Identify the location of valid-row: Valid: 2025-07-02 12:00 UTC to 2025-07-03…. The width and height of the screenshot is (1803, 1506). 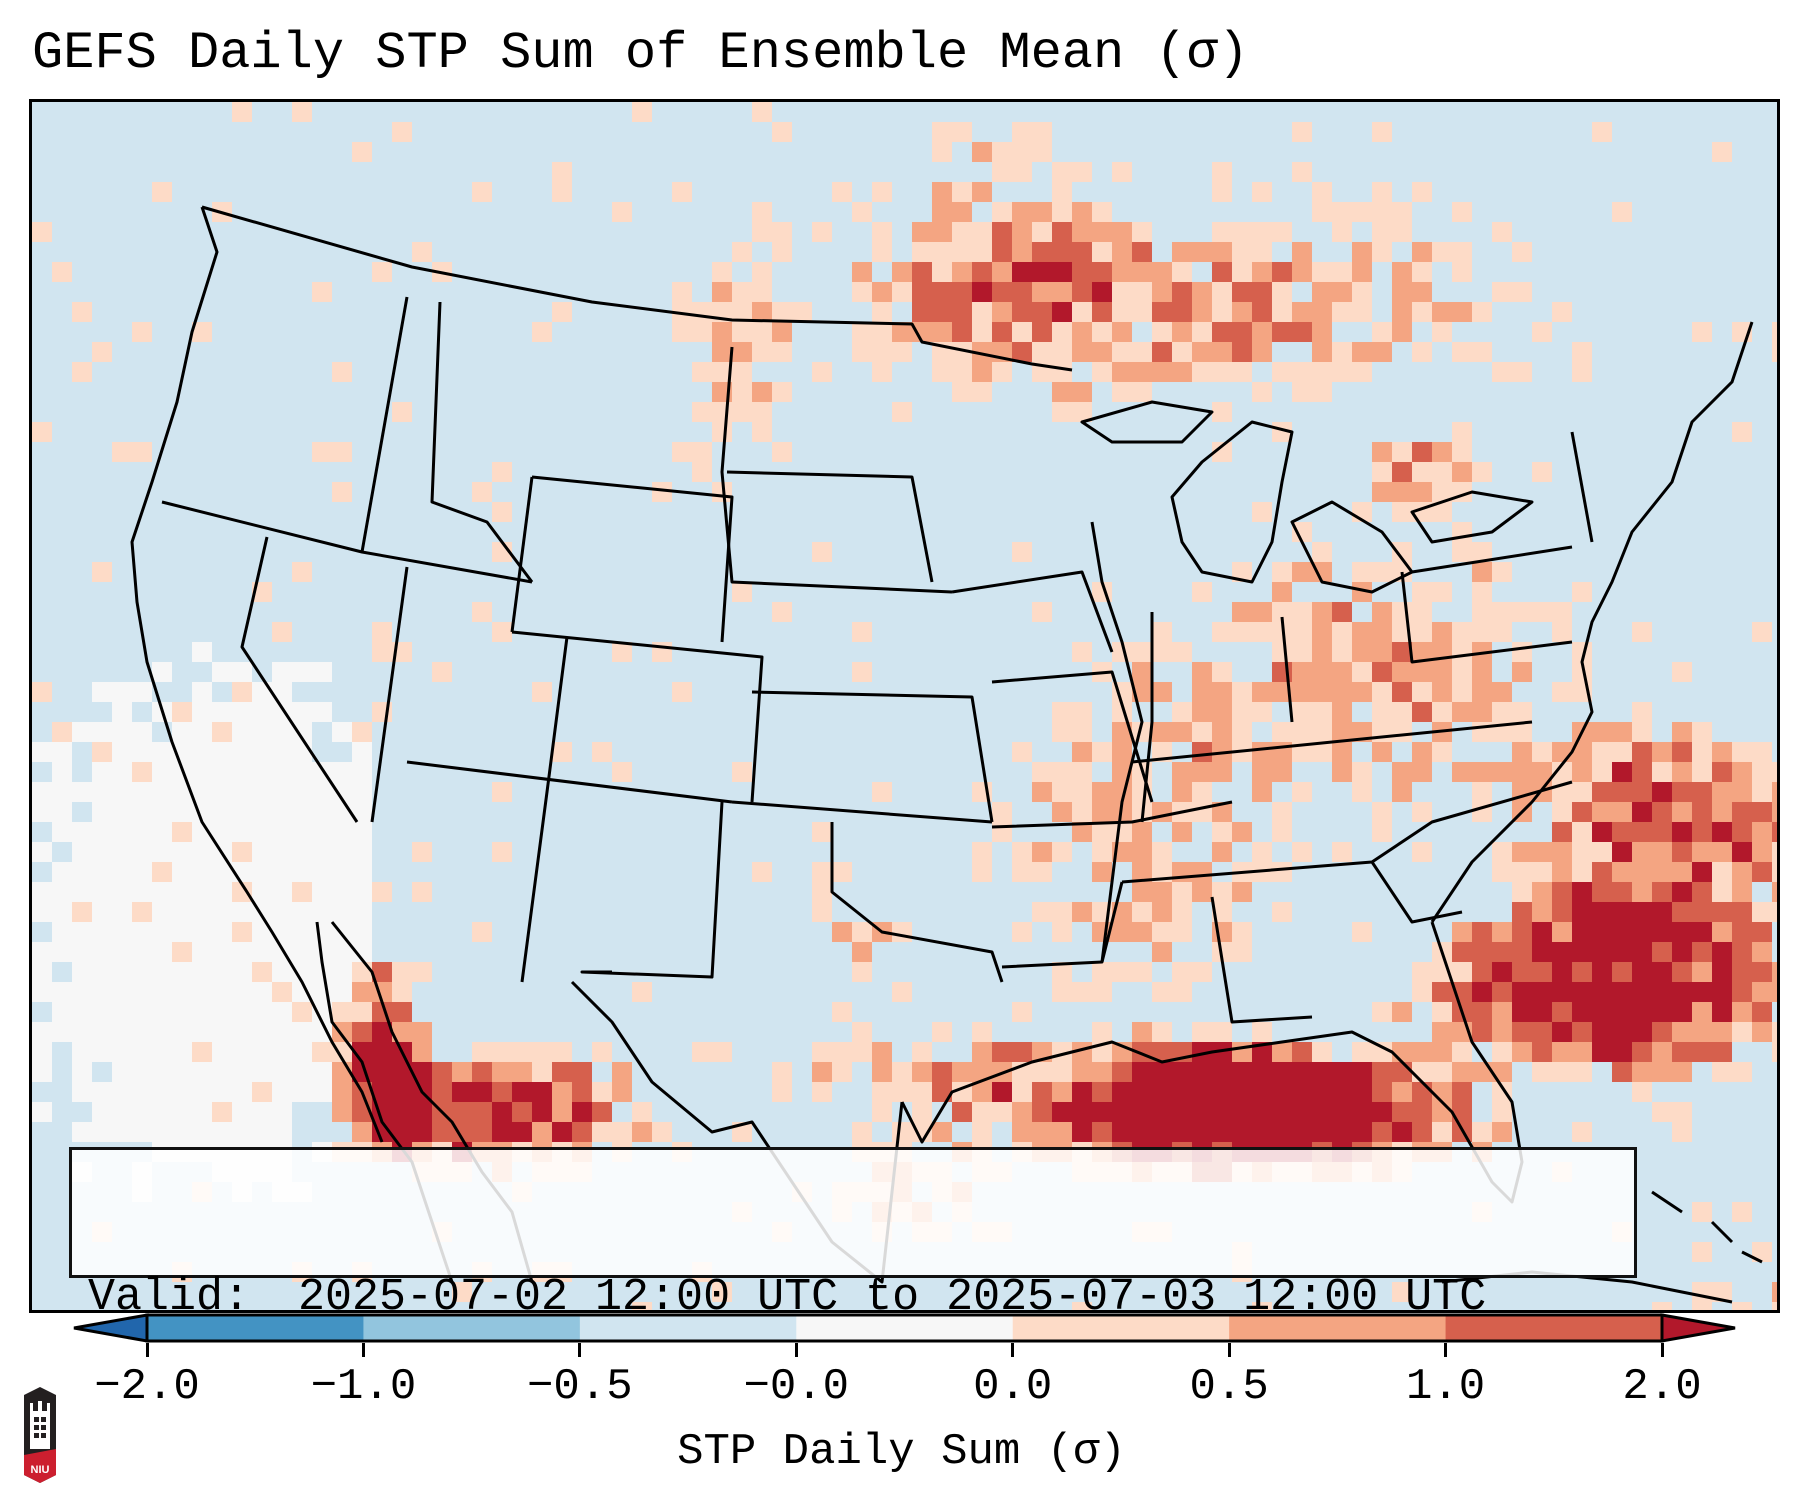
(861, 1290).